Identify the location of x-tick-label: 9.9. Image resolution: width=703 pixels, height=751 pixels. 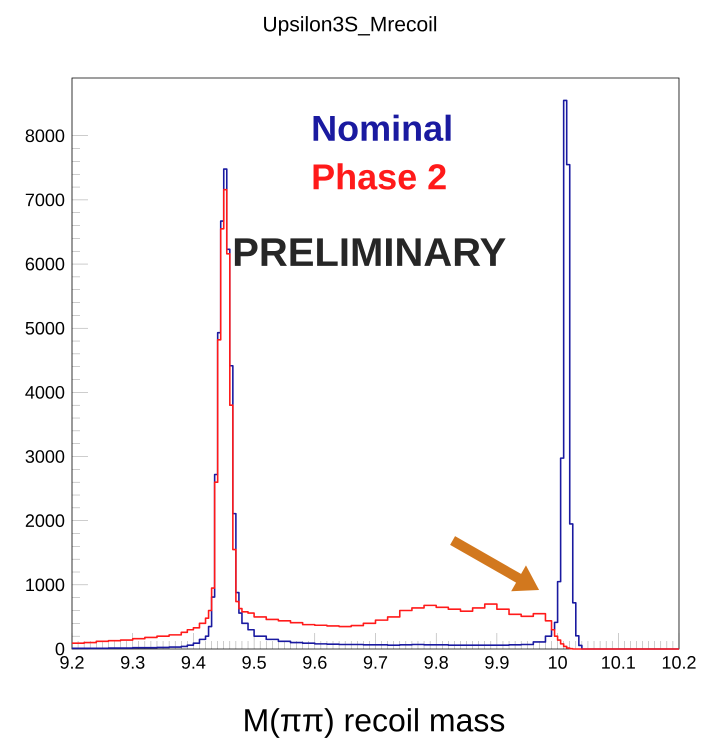
(496, 662).